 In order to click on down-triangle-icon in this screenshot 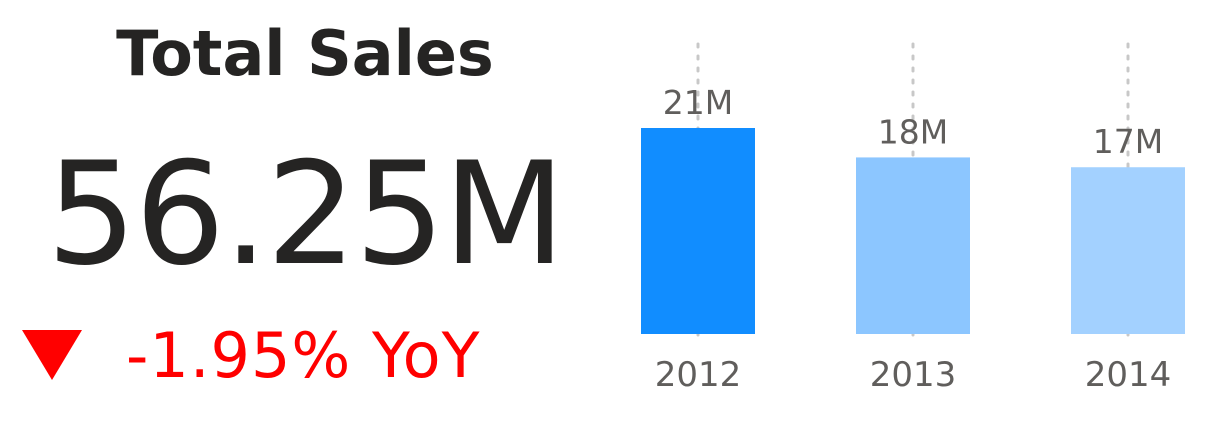, I will do `click(52, 355)`.